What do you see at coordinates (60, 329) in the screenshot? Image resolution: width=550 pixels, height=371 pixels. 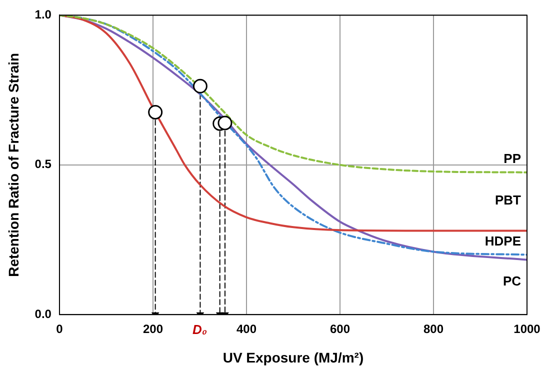 I see `x-tick-label: 0` at bounding box center [60, 329].